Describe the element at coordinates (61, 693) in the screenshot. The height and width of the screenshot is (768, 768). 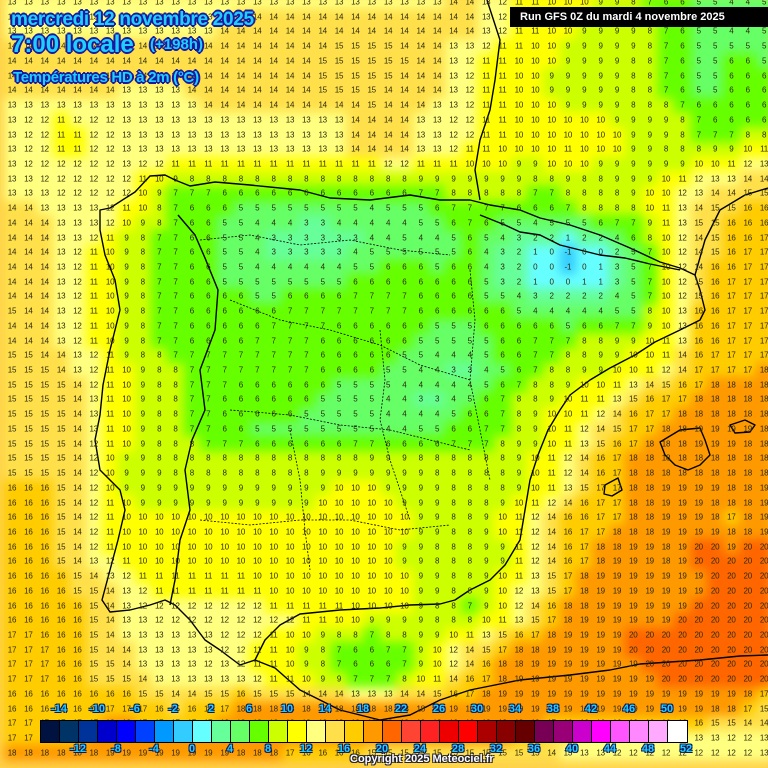
I see `grid-value: 16` at that location.